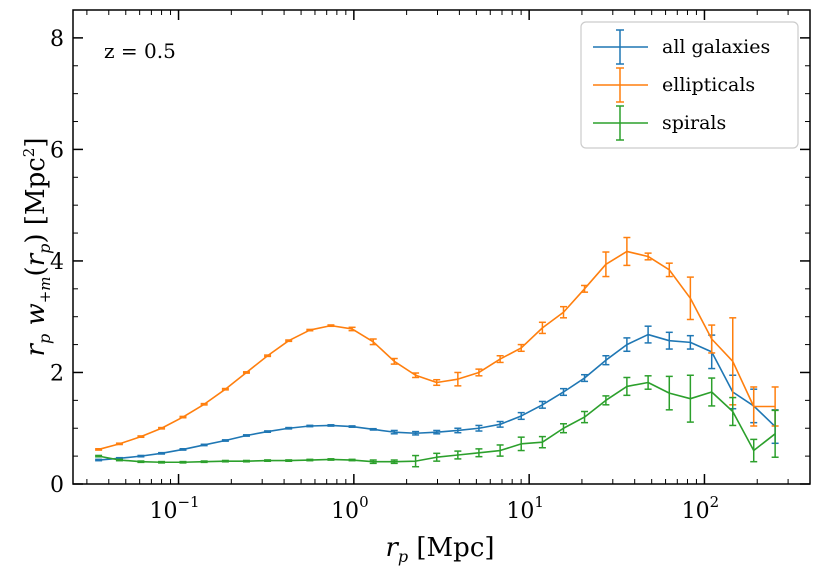  I want to click on y-axis-label: rp w+m(rp) [Mpc2], so click(37, 247).